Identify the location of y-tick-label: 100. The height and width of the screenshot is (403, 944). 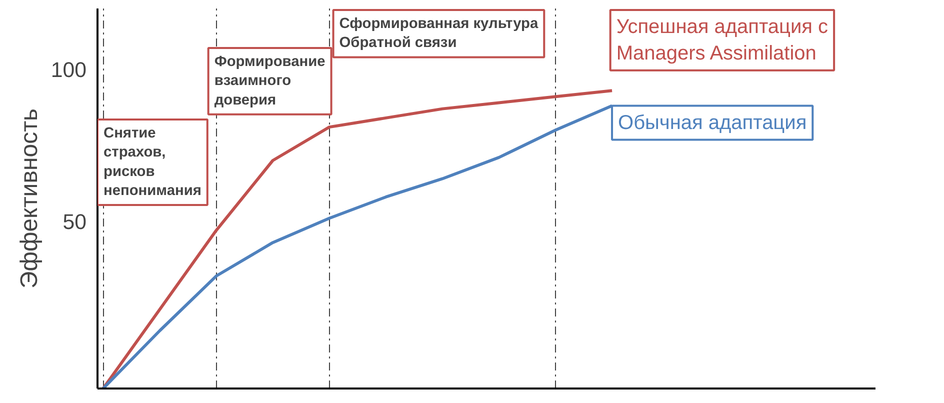
(68, 70).